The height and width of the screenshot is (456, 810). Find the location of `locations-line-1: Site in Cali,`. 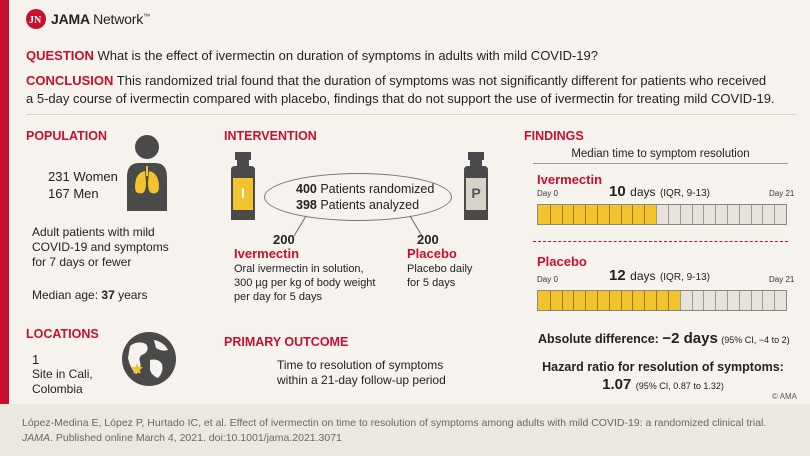

locations-line-1: Site in Cali, is located at coordinates (62, 374).